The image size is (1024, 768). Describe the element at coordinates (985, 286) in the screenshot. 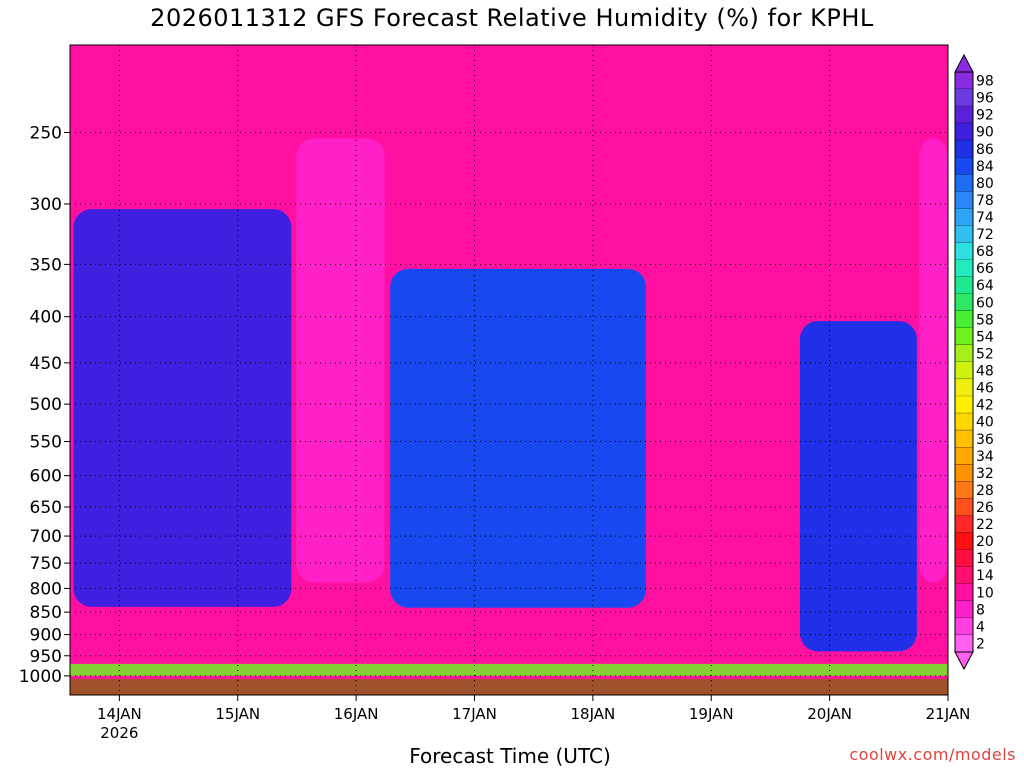

I see `colorbar-label: 64` at that location.